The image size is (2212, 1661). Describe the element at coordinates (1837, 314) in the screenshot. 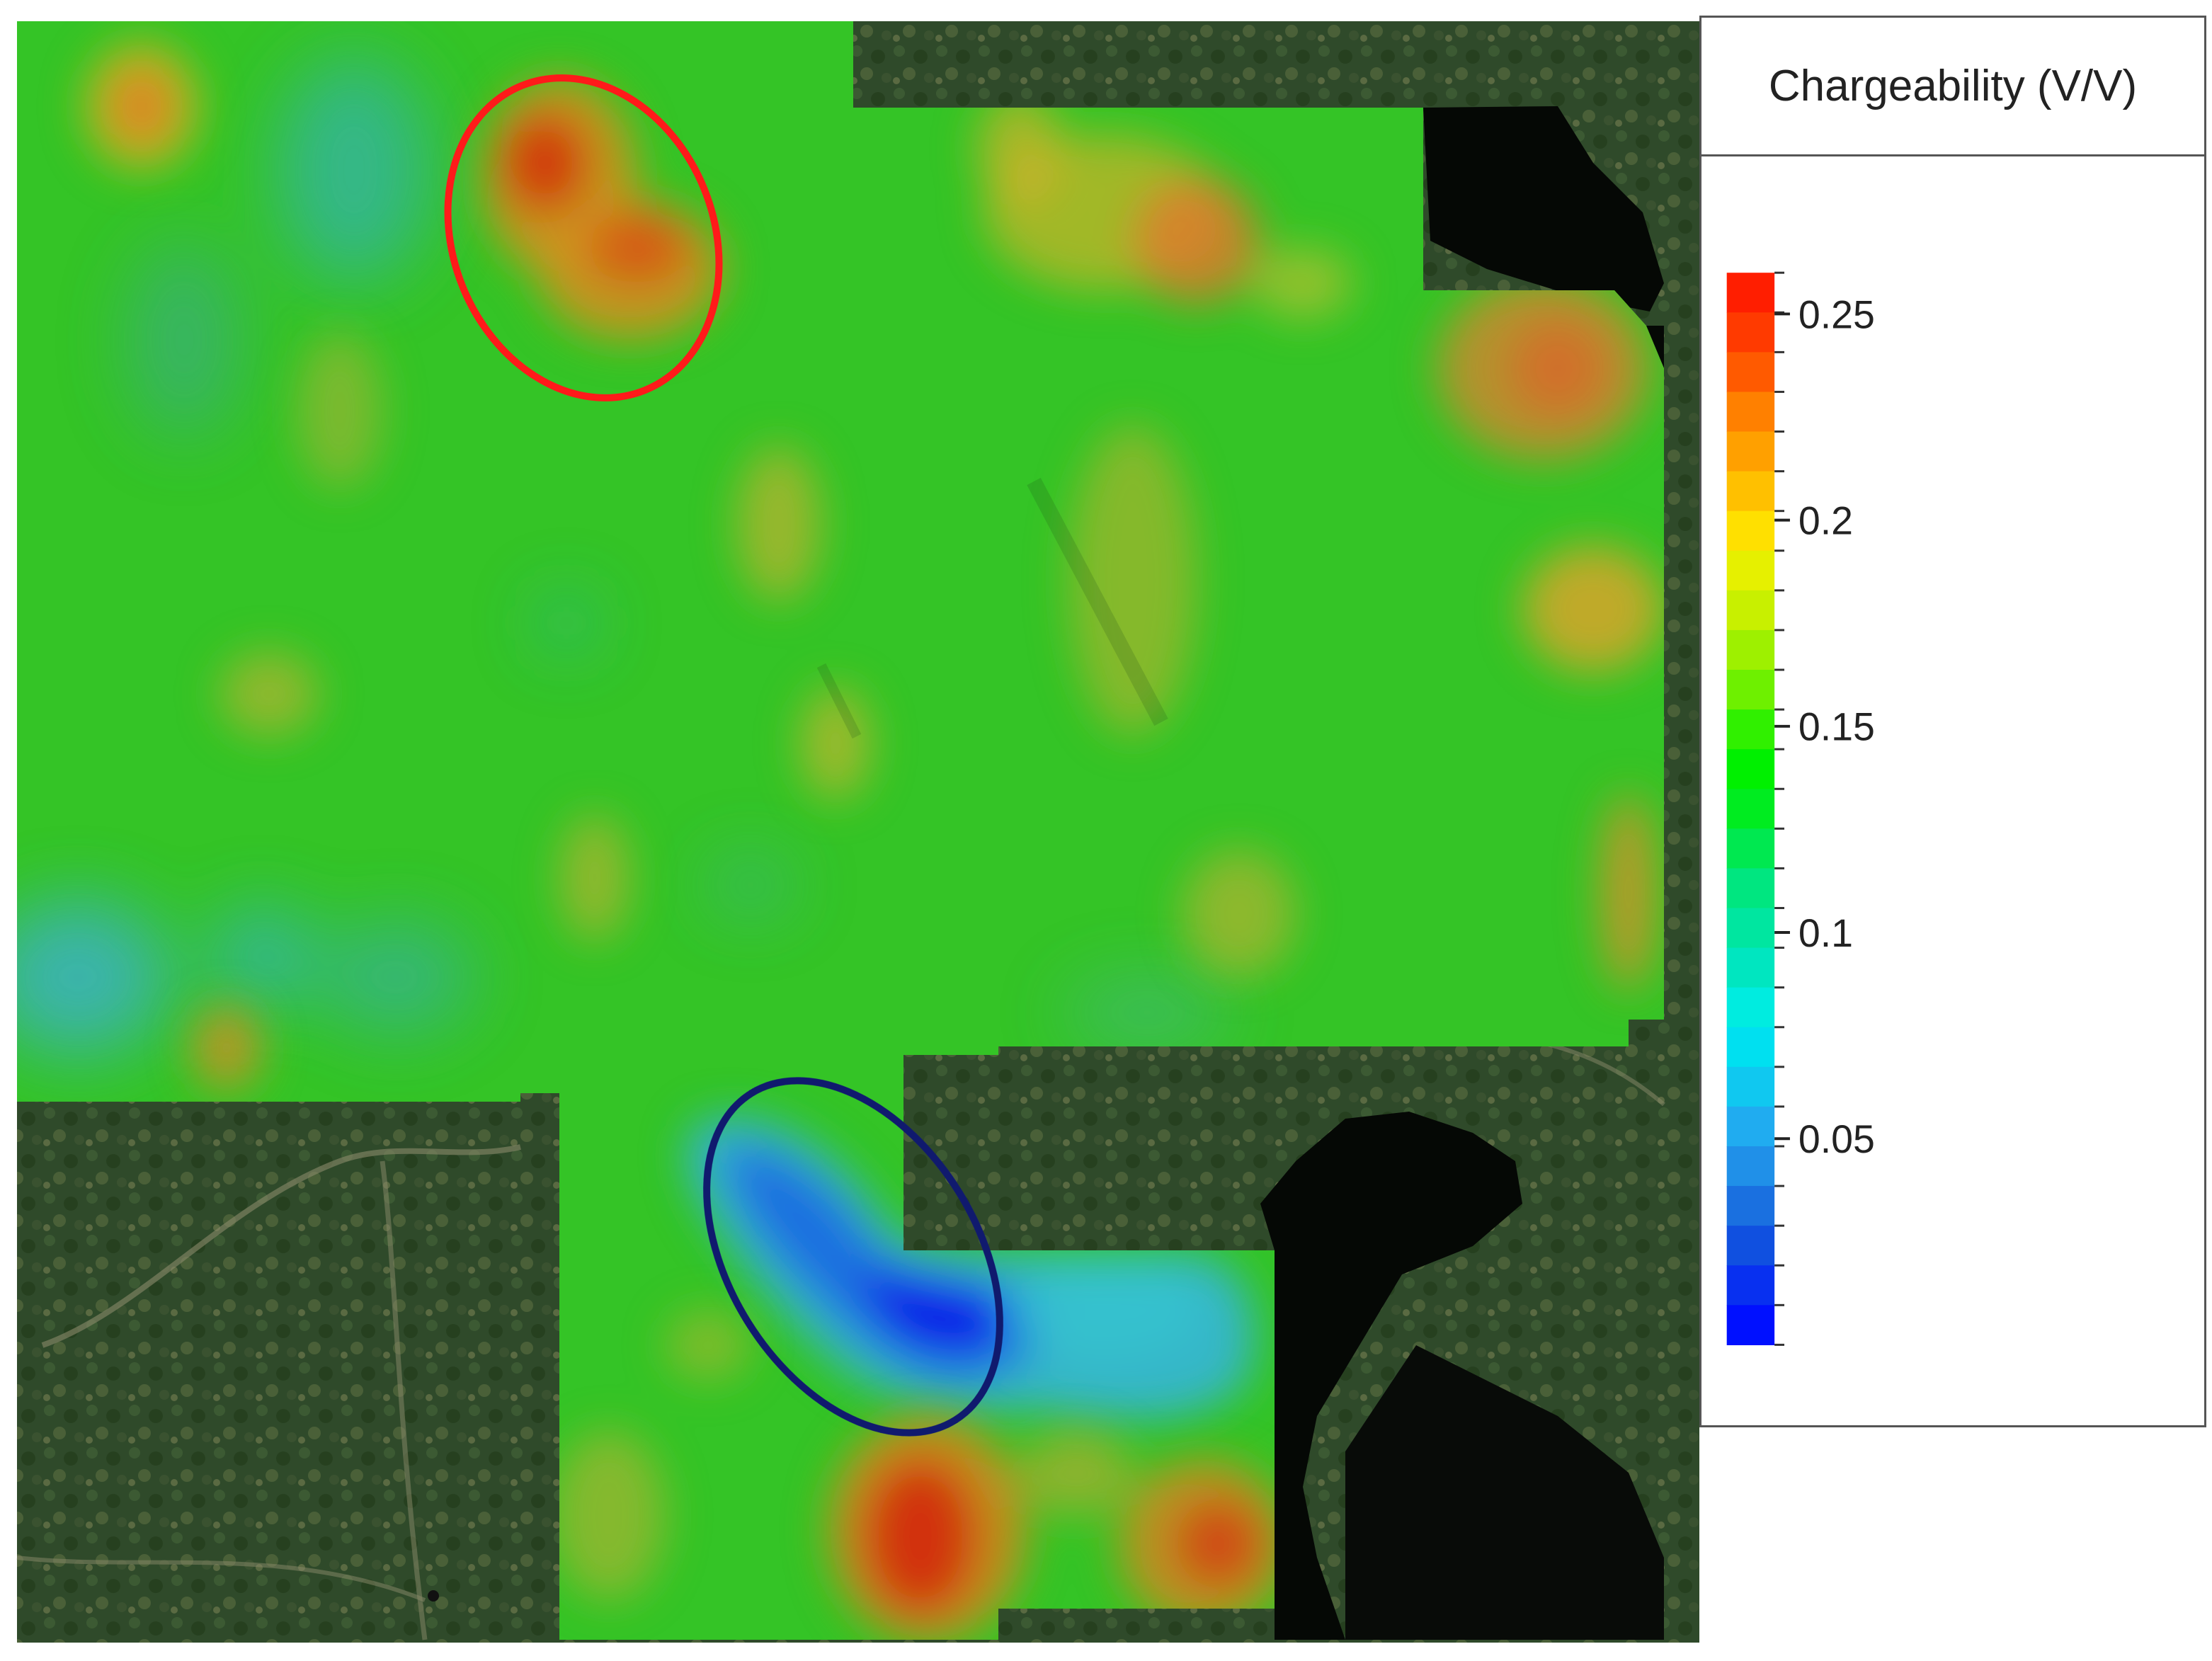

I see `legend-tick-label: 0.25` at that location.